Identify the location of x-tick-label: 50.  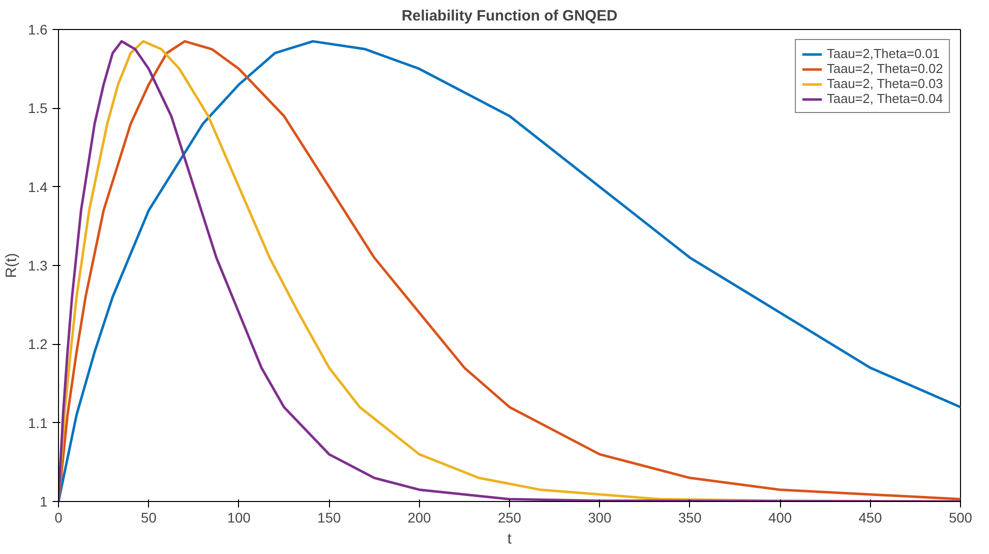
(148, 518).